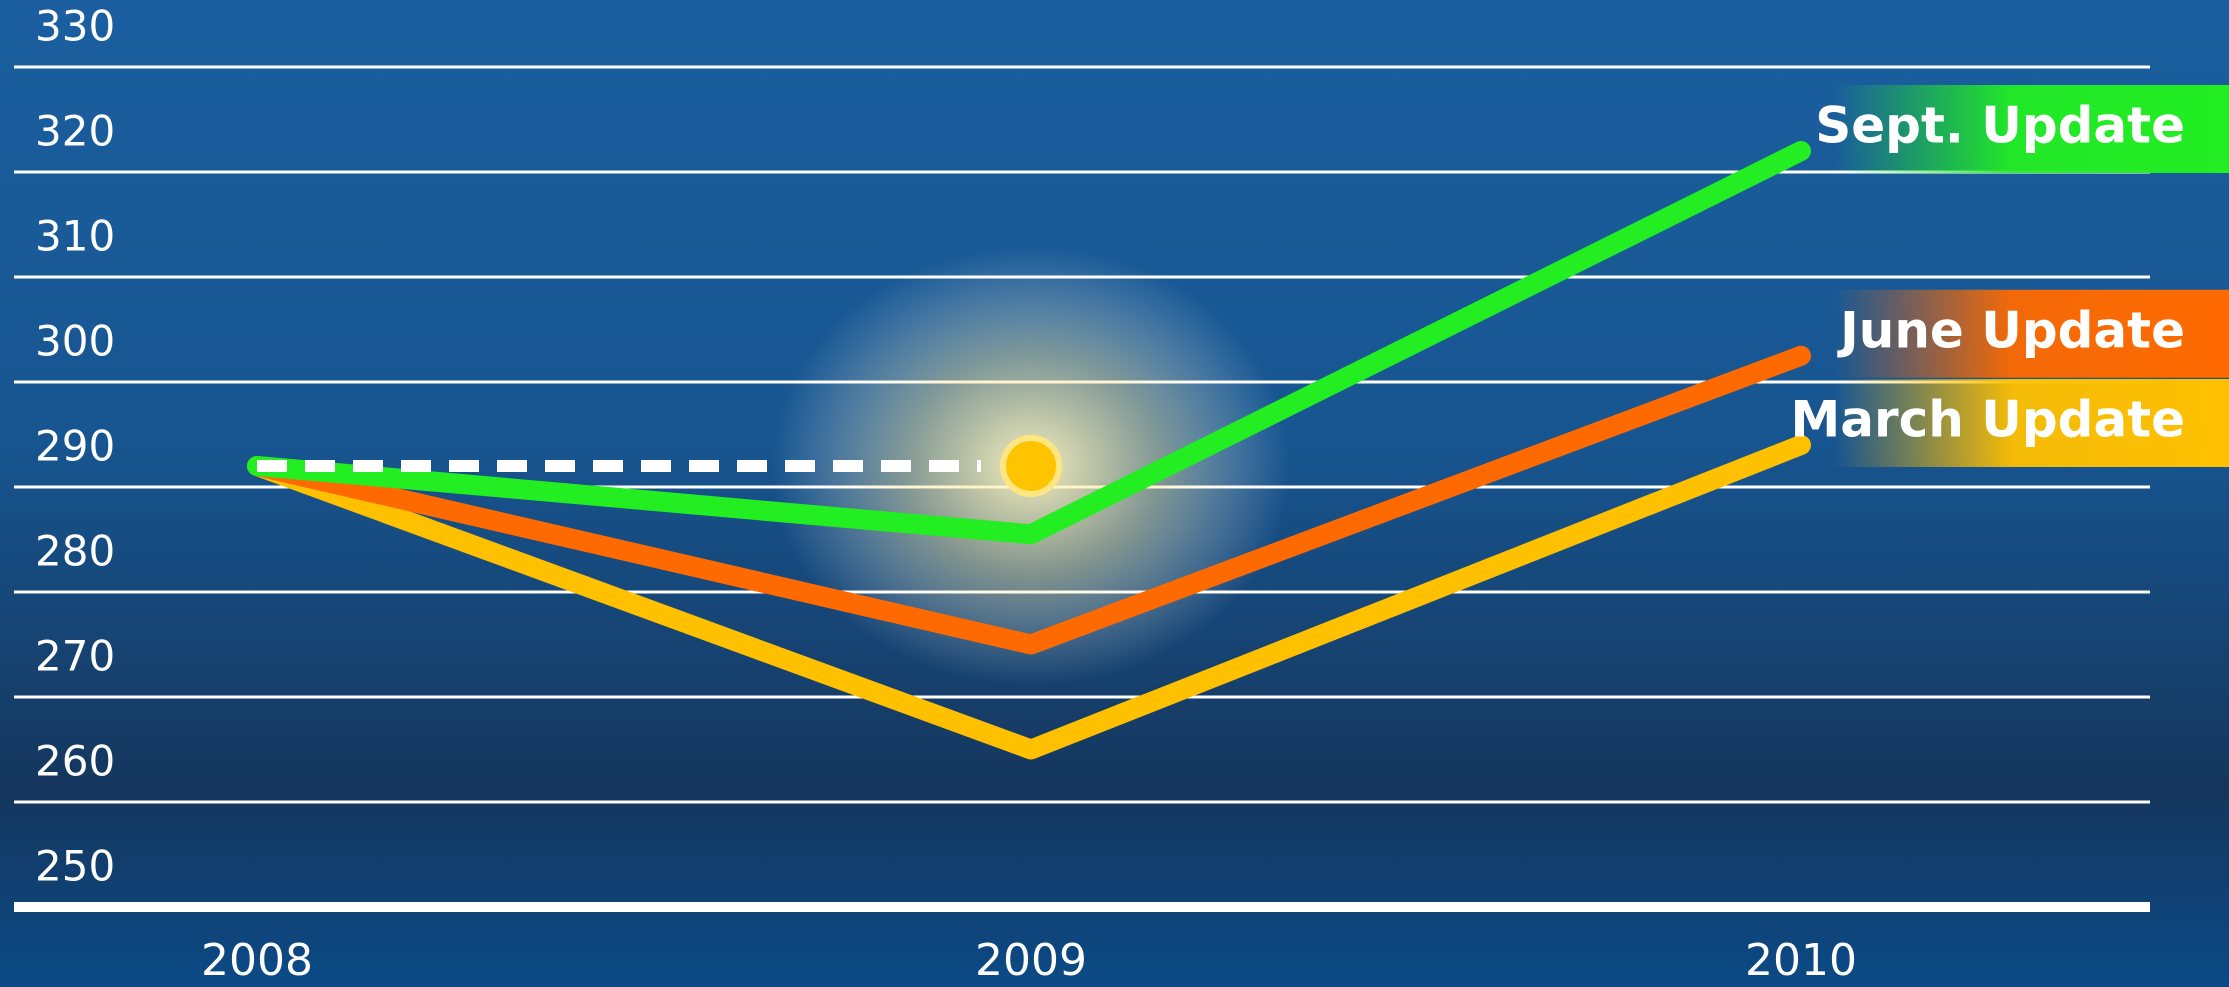 Image resolution: width=2229 pixels, height=987 pixels. Describe the element at coordinates (75, 761) in the screenshot. I see `y-tick-label: 260` at that location.